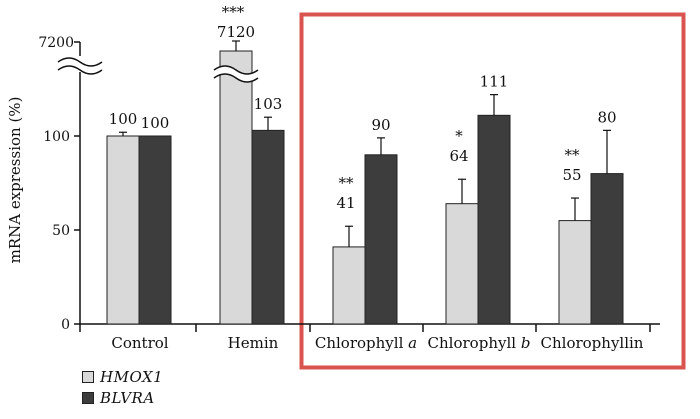 Image resolution: width=700 pixels, height=419 pixels. I want to click on x-tick-label: Control, so click(139, 343).